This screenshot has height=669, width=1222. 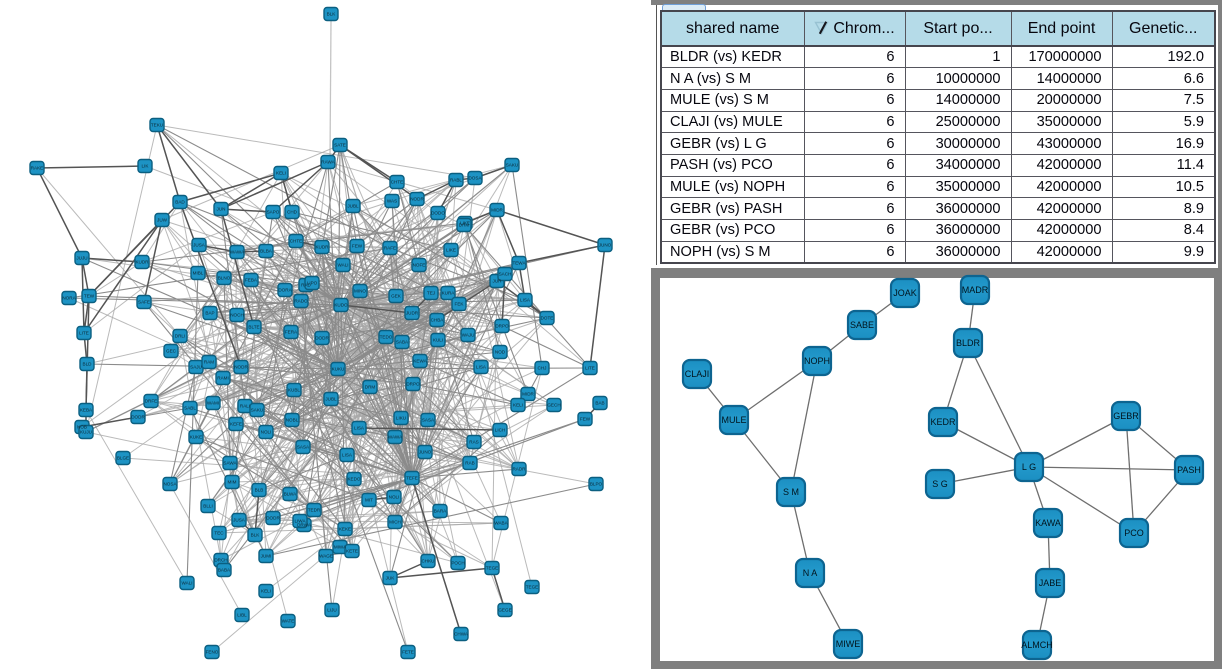 I want to click on svg-text: WAMI, so click(x=213, y=403).